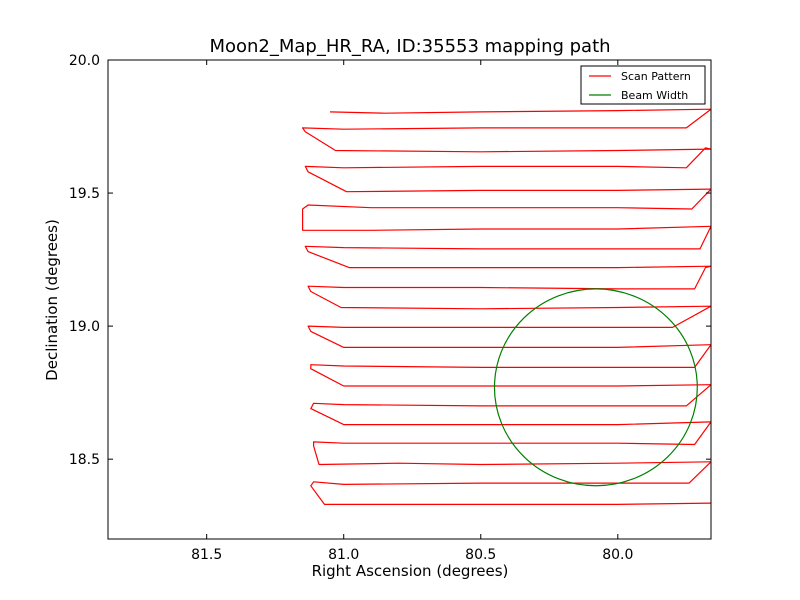 The width and height of the screenshot is (800, 600). I want to click on legend: Scan Pattern Beam Width, so click(643, 85).